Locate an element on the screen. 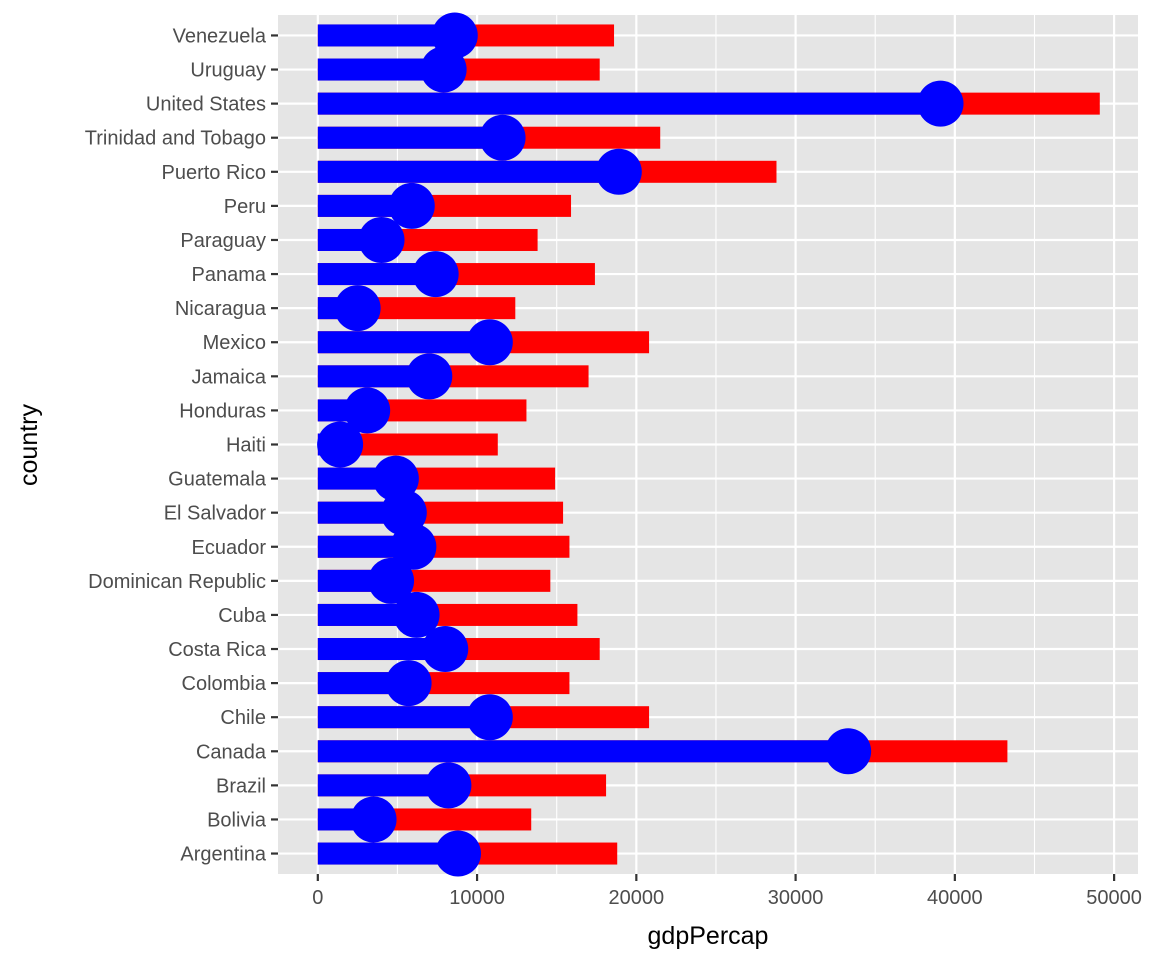  y-tick-label: Costa Rica is located at coordinates (217, 650).